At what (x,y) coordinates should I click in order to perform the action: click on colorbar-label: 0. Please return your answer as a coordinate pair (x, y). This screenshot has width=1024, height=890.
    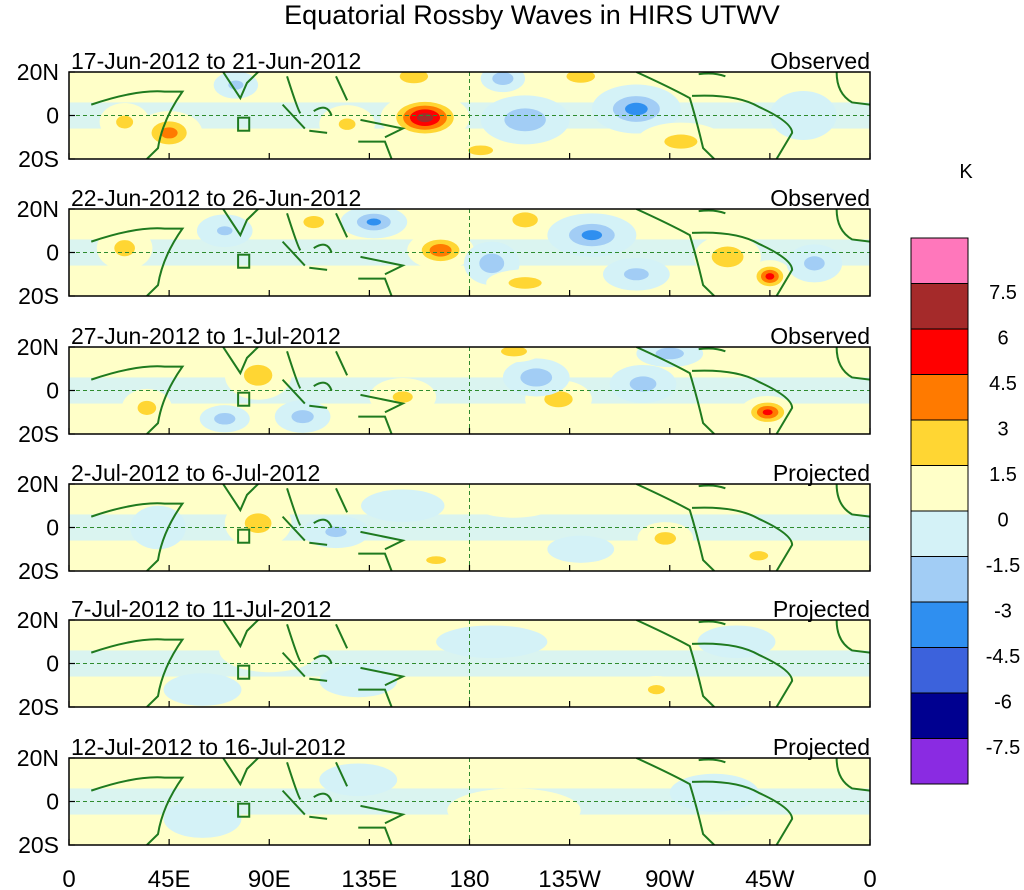
    Looking at the image, I should click on (1002, 520).